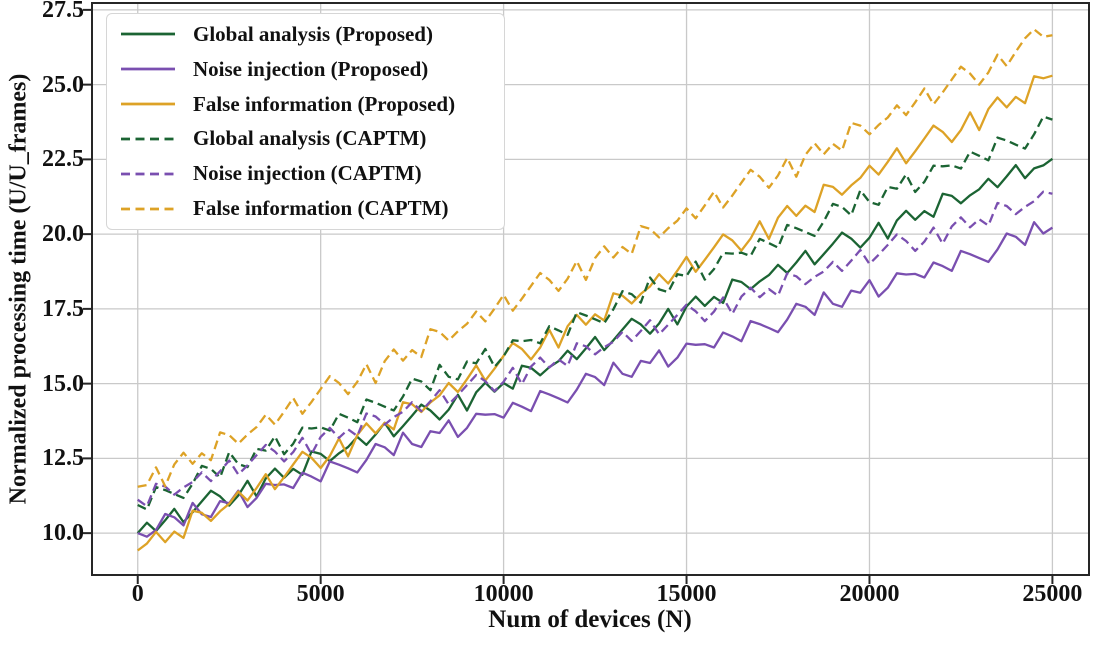  I want to click on x-tick-label: 15000, so click(686, 594).